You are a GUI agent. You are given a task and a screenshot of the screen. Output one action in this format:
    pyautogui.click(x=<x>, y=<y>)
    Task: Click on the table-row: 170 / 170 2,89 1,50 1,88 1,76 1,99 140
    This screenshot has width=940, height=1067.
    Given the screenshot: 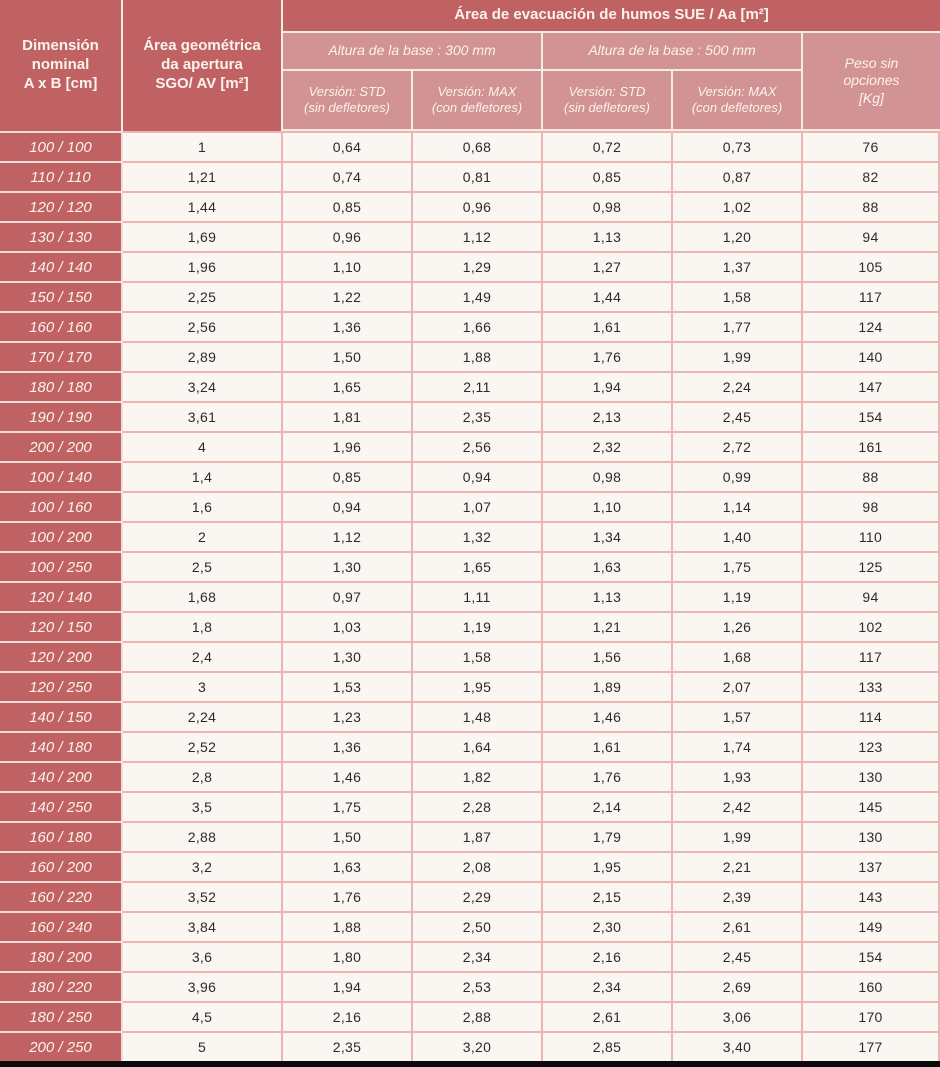 What is the action you would take?
    pyautogui.click(x=470, y=356)
    